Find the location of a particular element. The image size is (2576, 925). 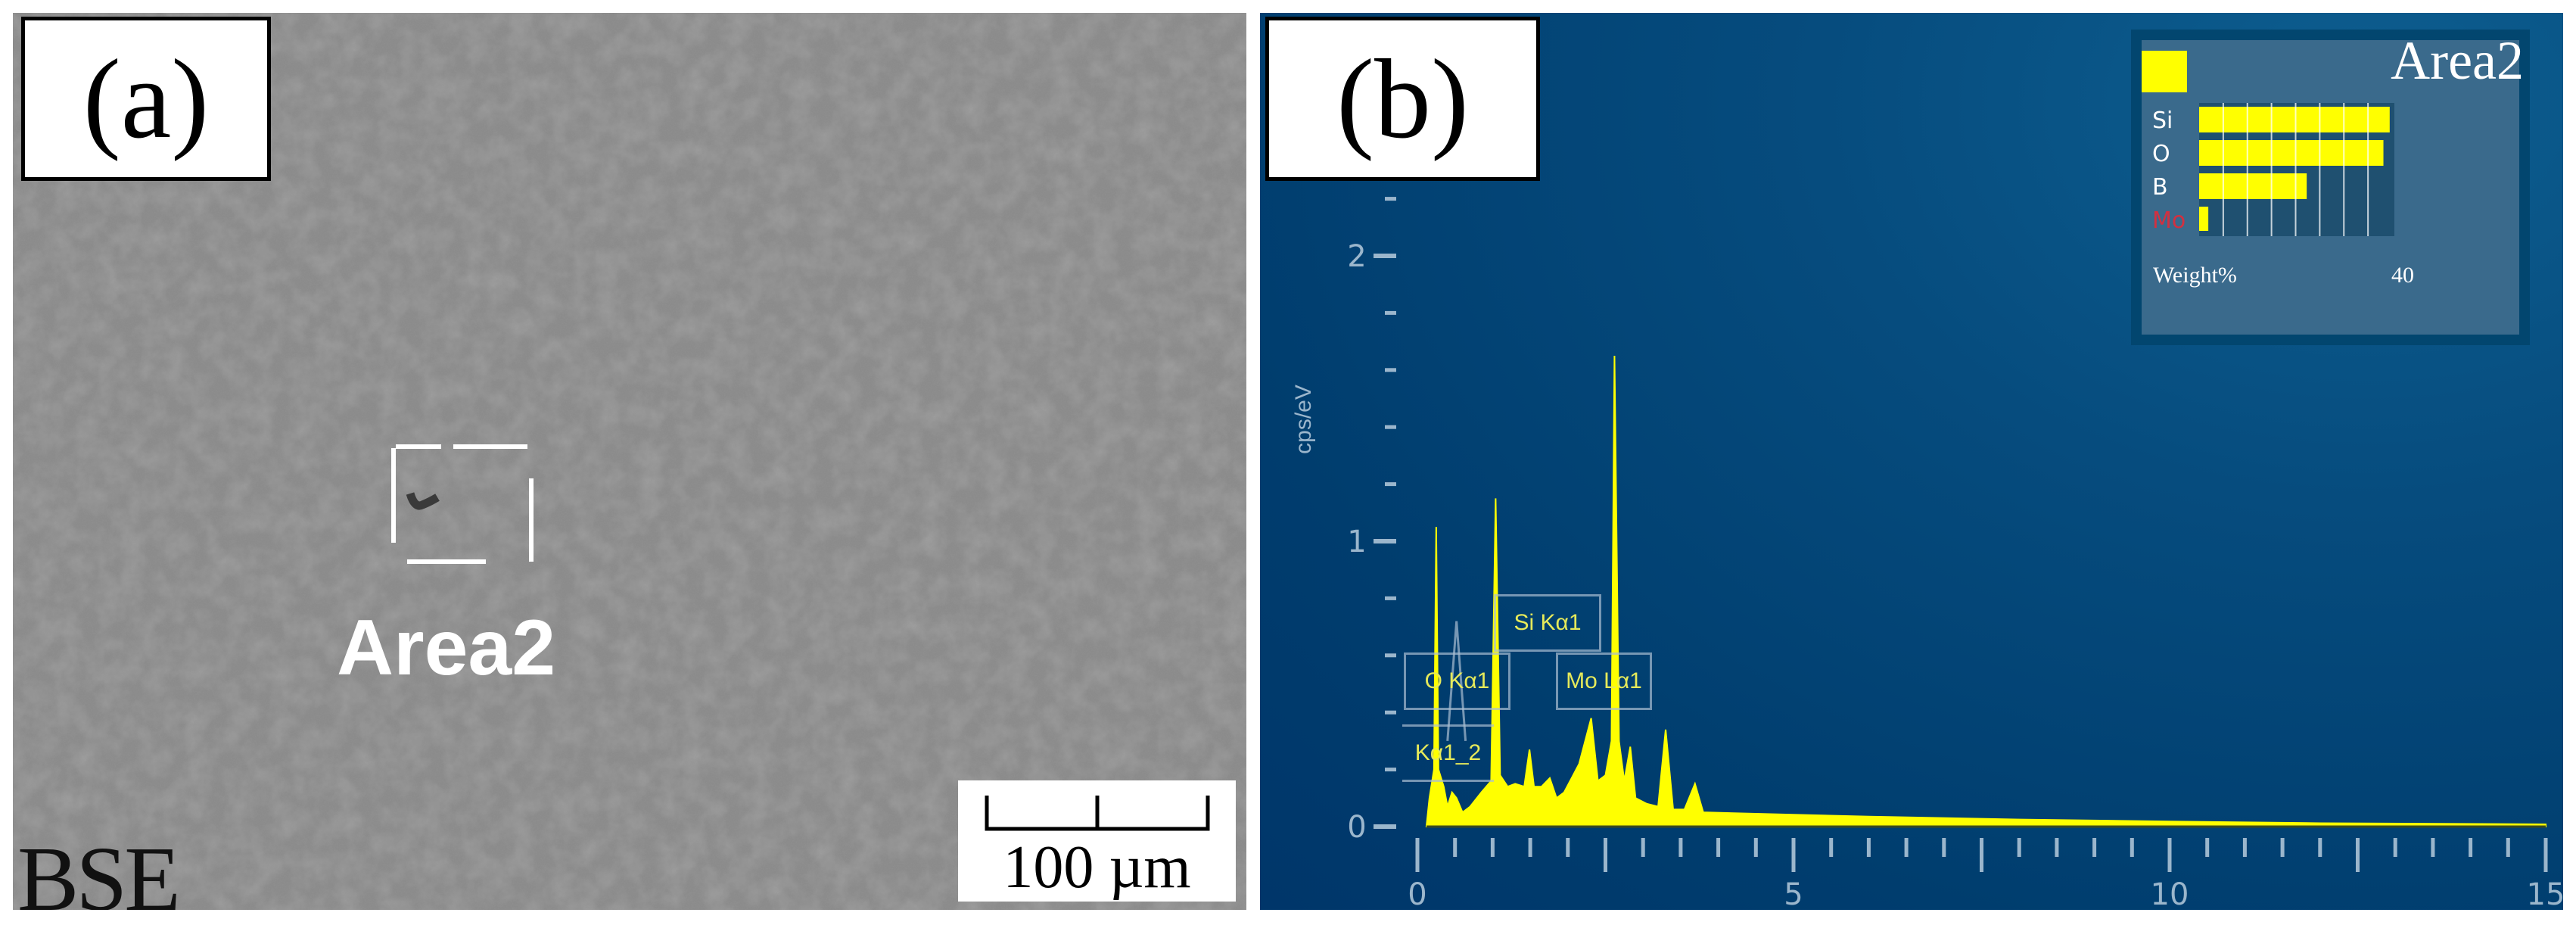

bar-mo is located at coordinates (2204, 219).